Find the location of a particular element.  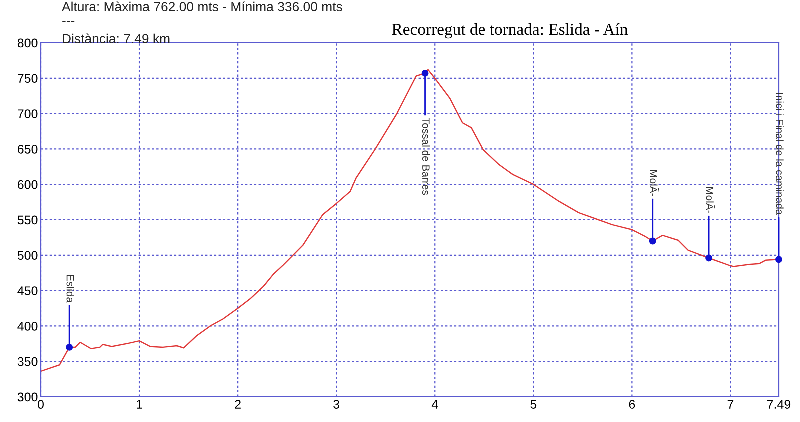

y-tick-label: 500 is located at coordinates (28, 255).